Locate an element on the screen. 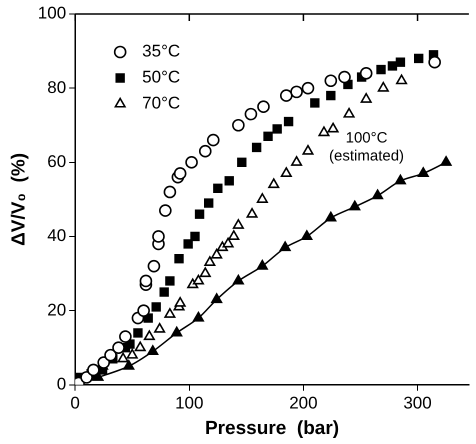 This screenshot has height=444, width=476. y-tick-label: 100 is located at coordinates (52, 13).